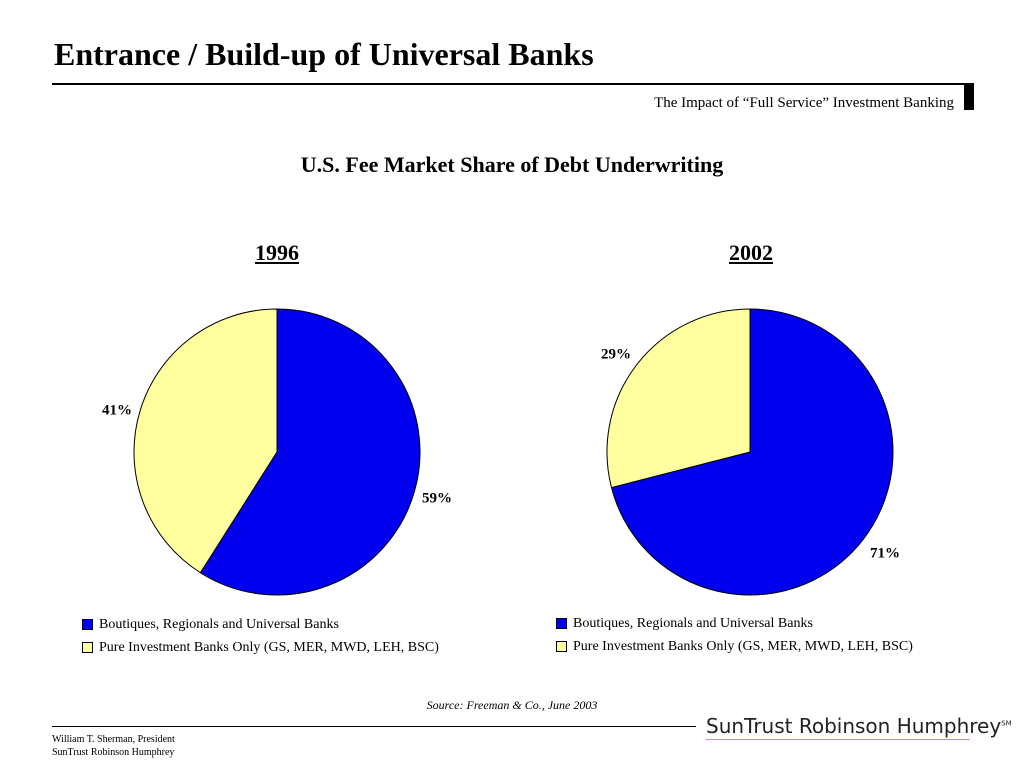 The width and height of the screenshot is (1024, 768). Describe the element at coordinates (113, 739) in the screenshot. I see `footer-line-presenter: William T. Sherman, President` at that location.